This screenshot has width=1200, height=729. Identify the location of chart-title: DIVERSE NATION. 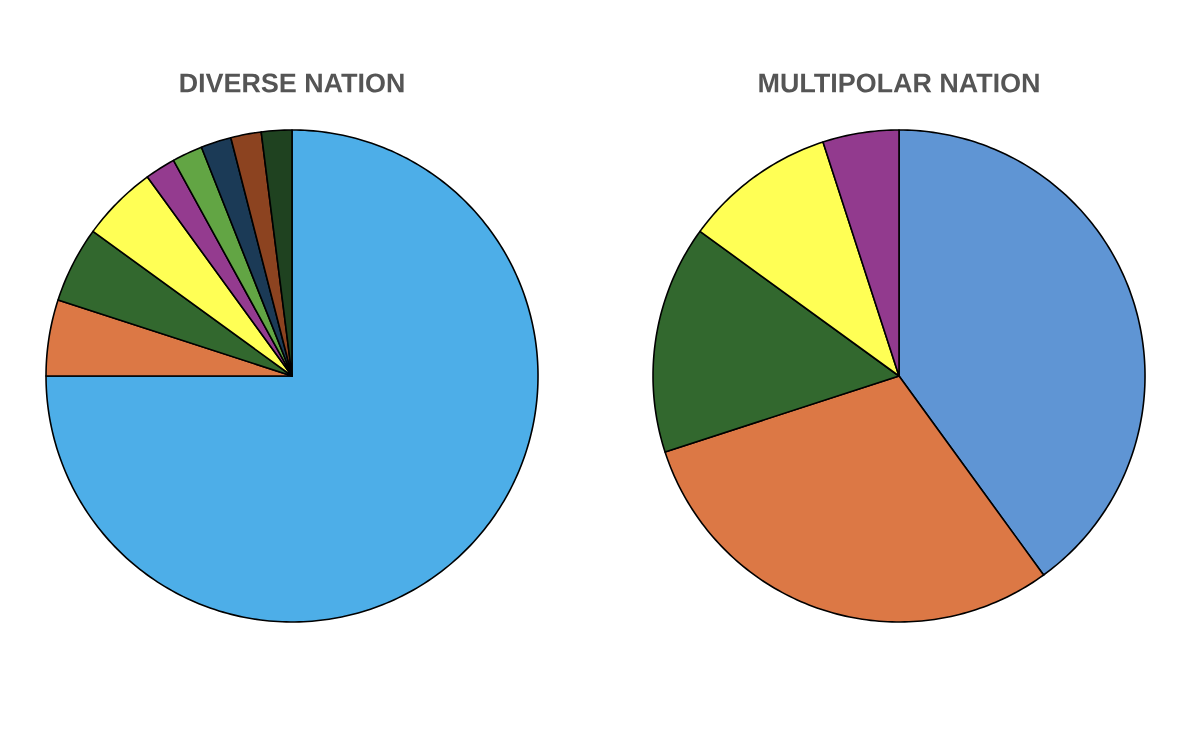
(292, 83).